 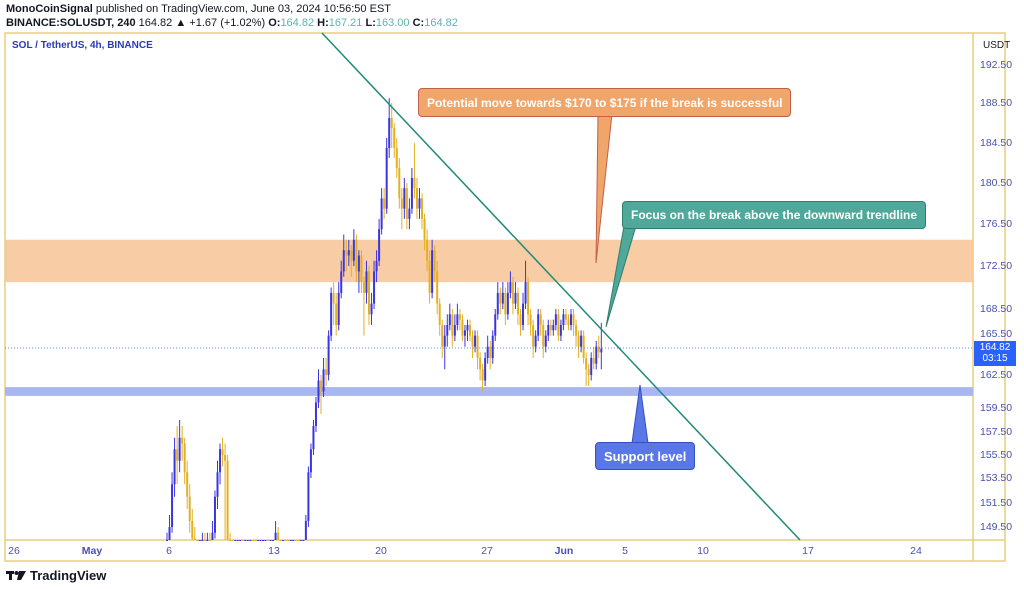 I want to click on chart-title: SOL / TetherUS, 4h, BINANCE, so click(x=82, y=45).